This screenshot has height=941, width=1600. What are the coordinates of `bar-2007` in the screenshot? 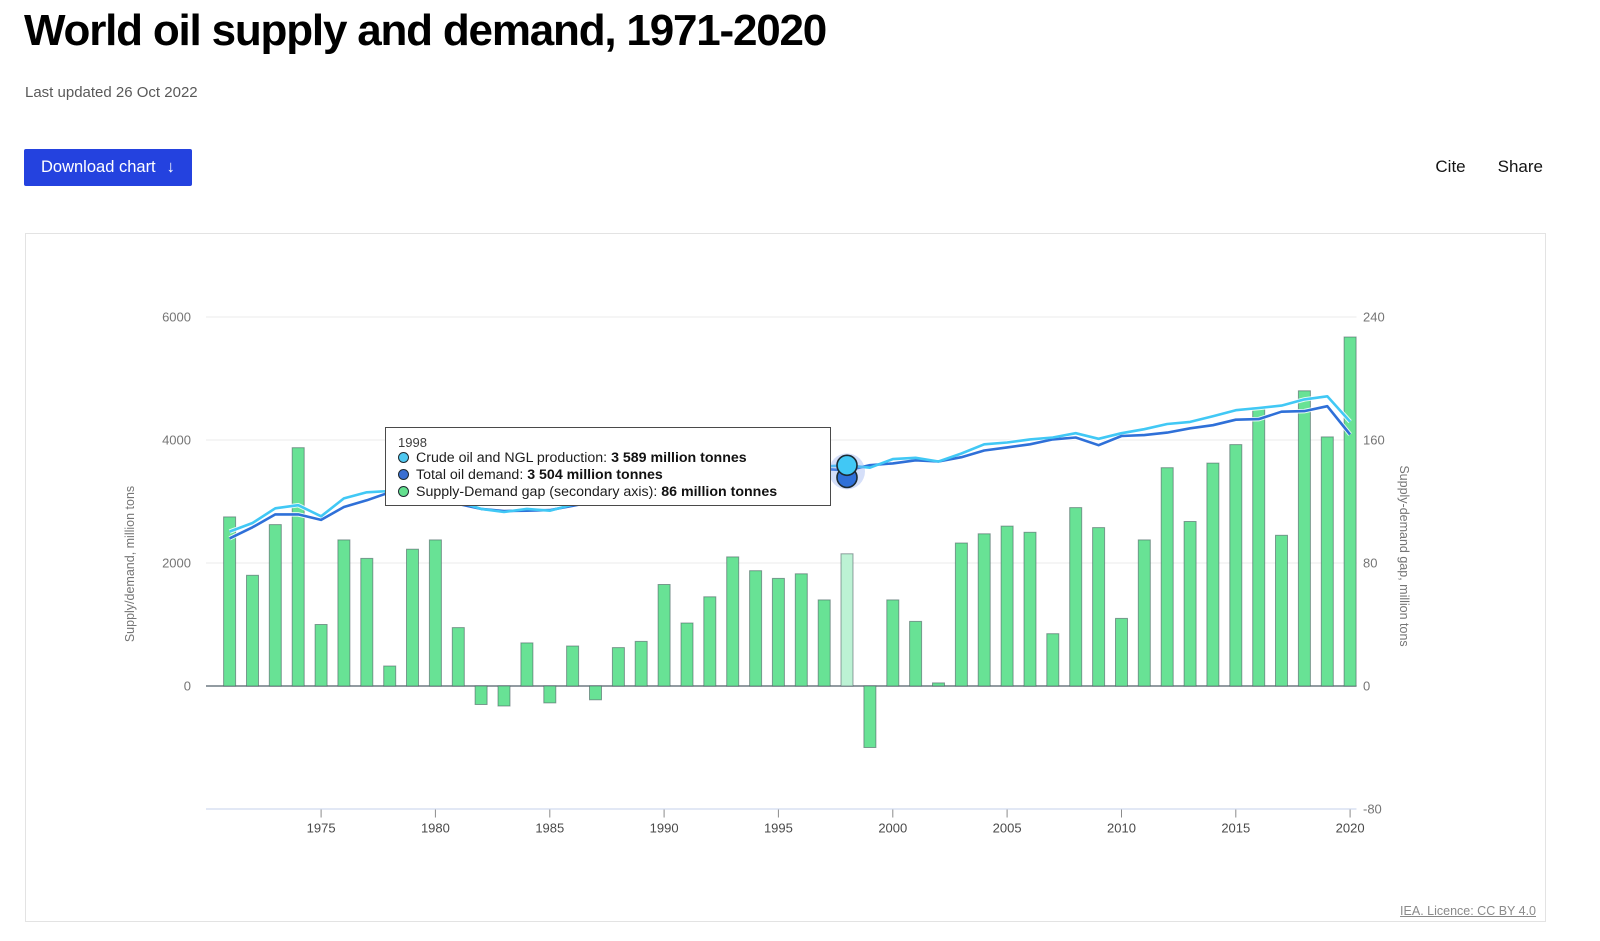 It's located at (1053, 660).